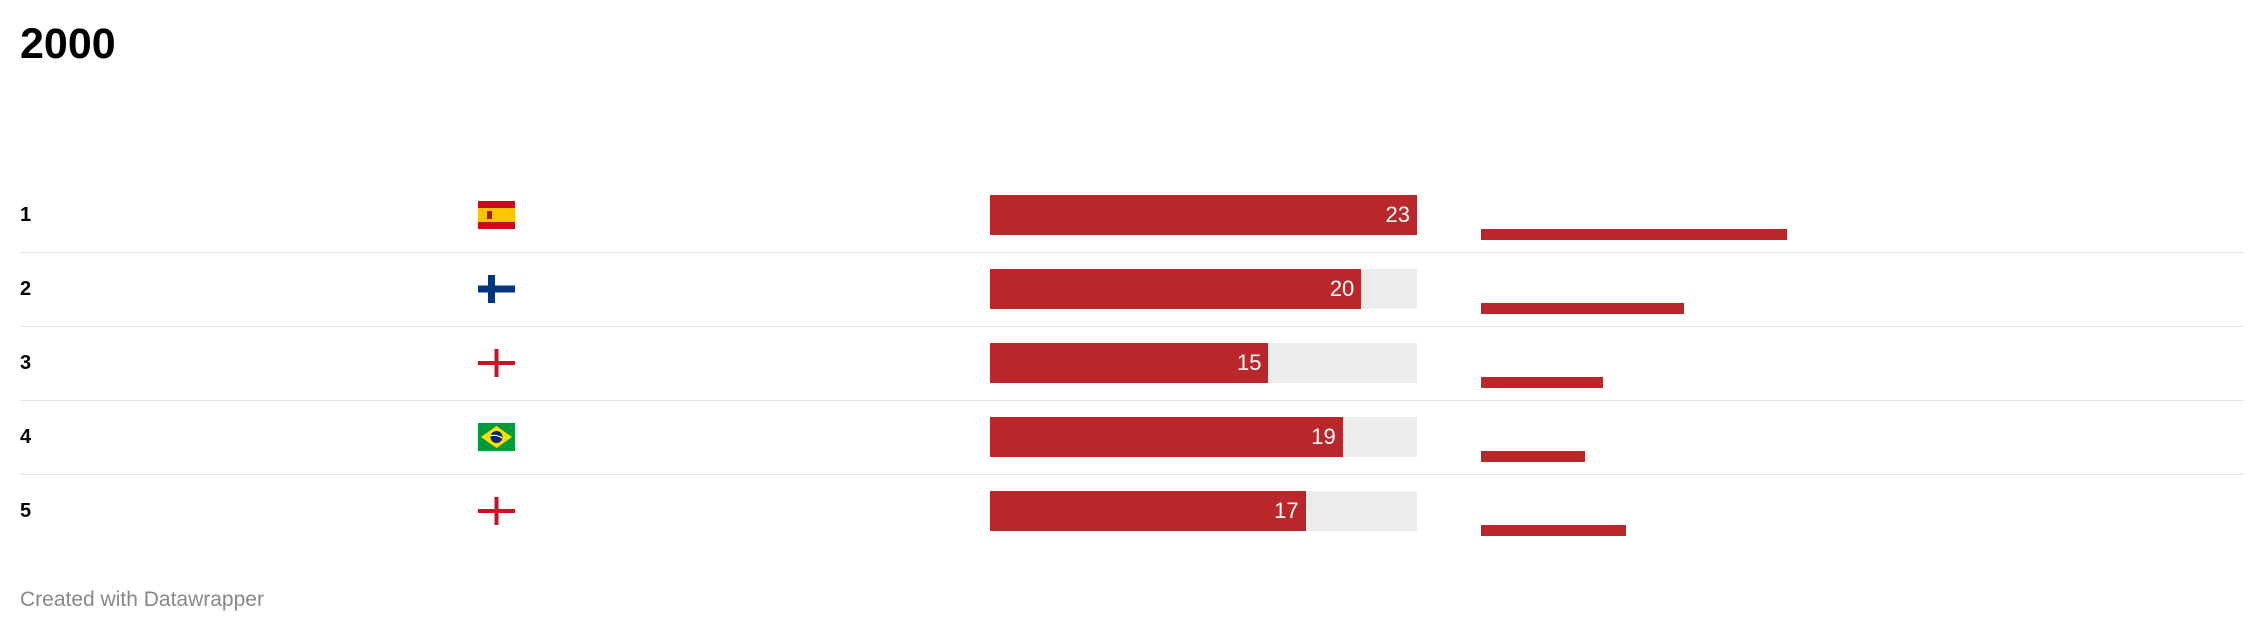  Describe the element at coordinates (26, 511) in the screenshot. I see `rank-label: 5` at that location.